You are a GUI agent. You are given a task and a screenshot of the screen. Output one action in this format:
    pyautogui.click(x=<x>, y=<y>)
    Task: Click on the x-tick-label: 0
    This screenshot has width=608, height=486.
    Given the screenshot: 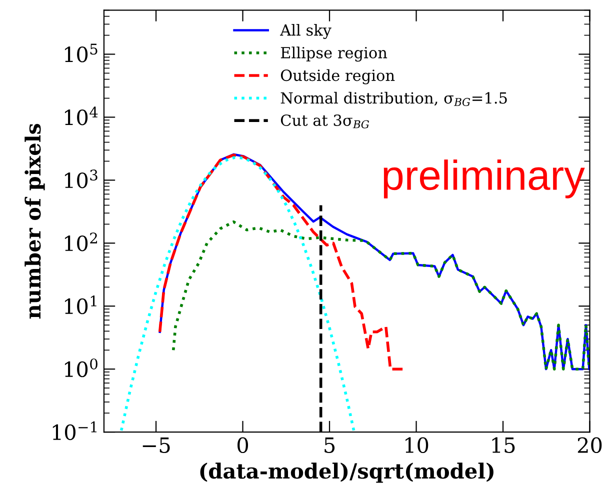 What is the action you would take?
    pyautogui.click(x=243, y=445)
    